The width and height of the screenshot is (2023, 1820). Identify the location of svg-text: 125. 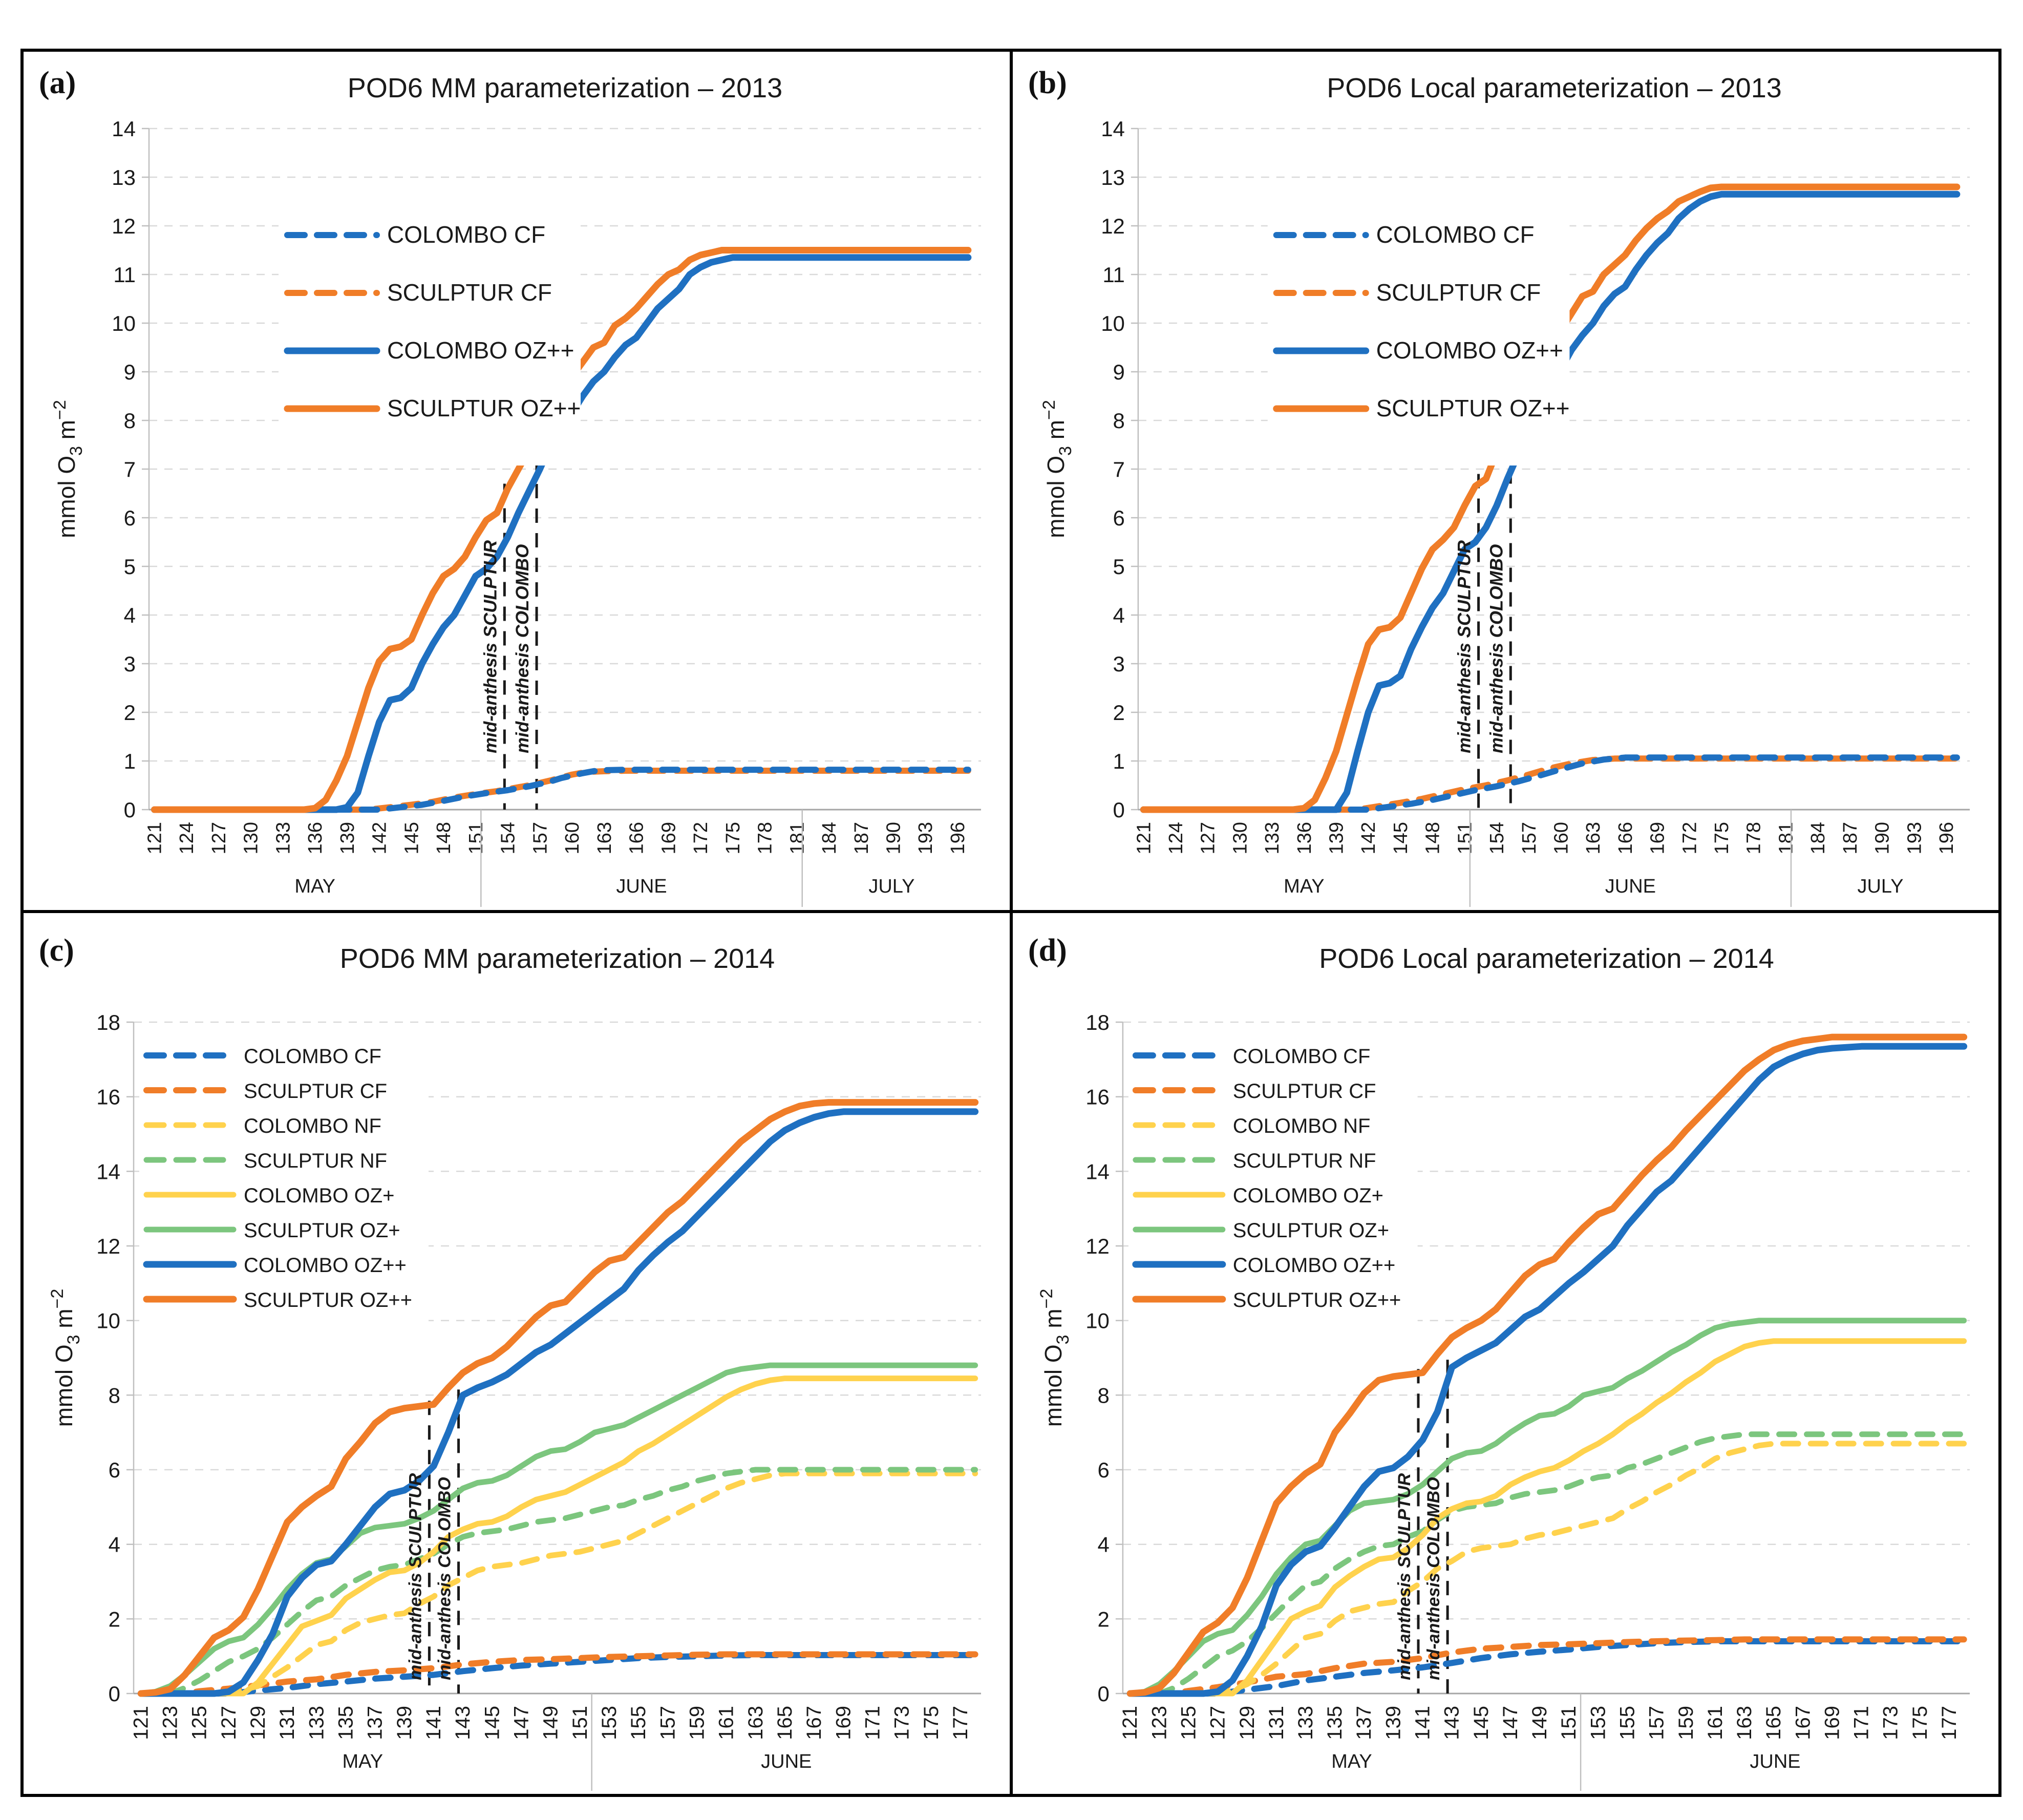
(199, 1723).